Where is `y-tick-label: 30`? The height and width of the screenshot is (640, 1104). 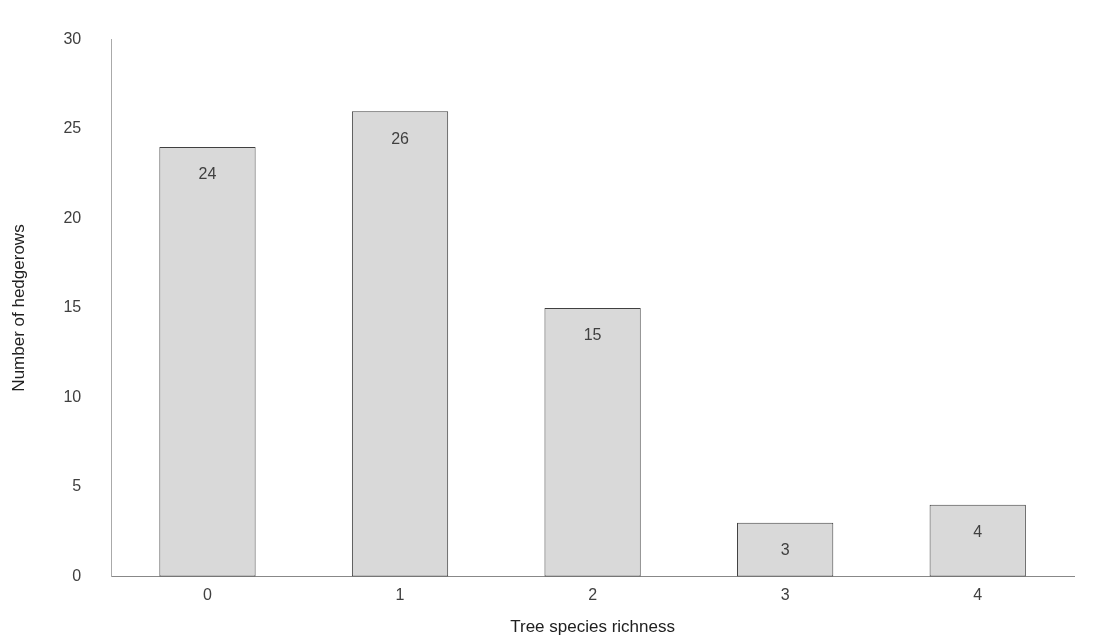 y-tick-label: 30 is located at coordinates (72, 39).